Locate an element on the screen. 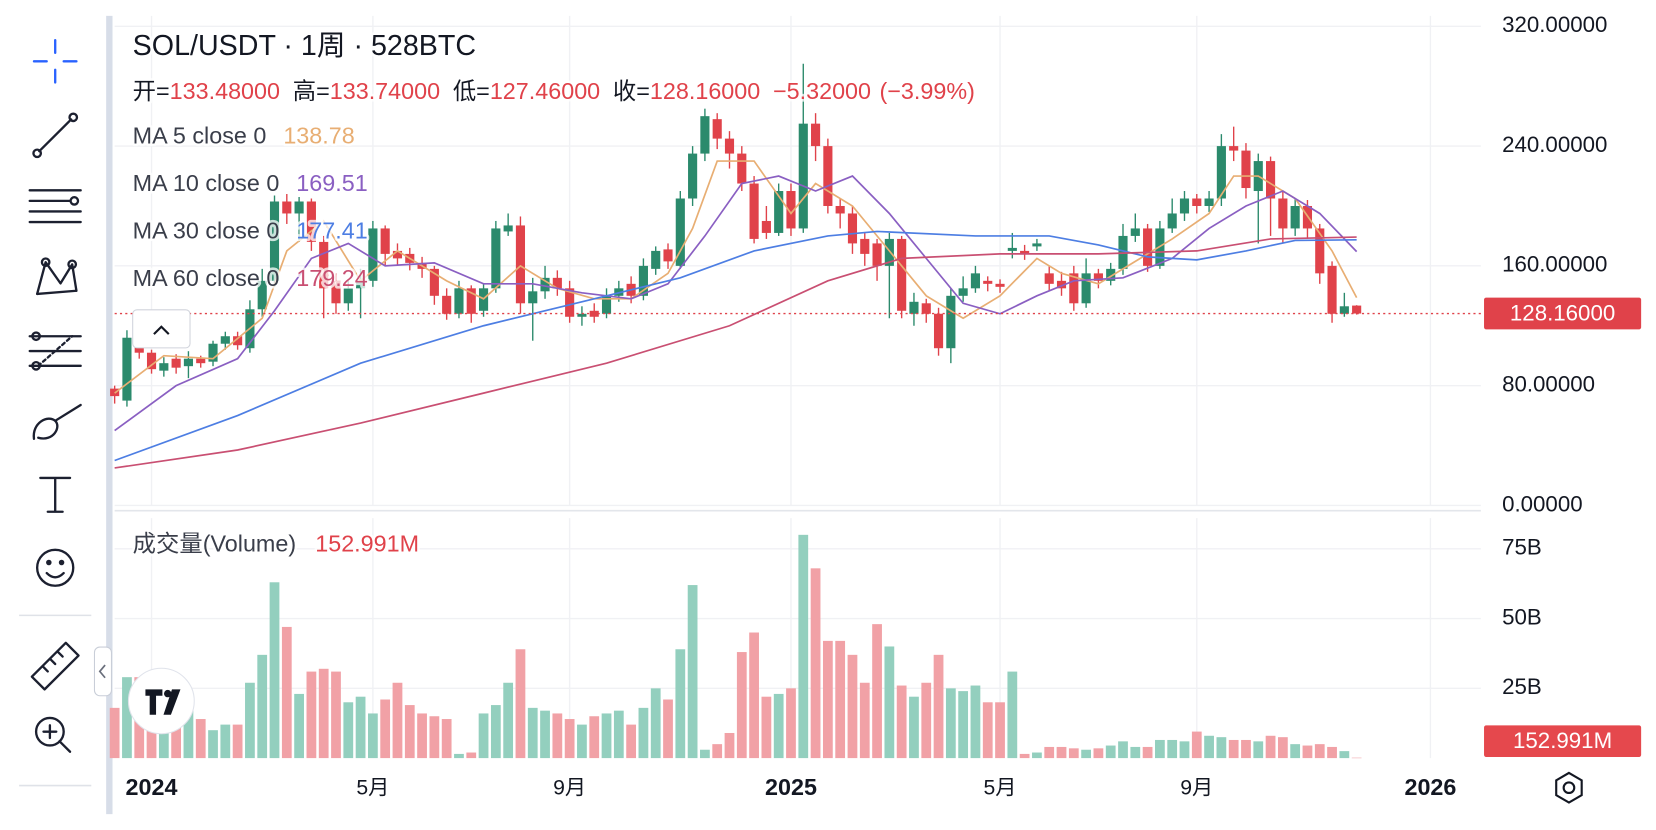 Image resolution: width=1656 pixels, height=830 pixels. change-value: −5.32000 is located at coordinates (822, 91).